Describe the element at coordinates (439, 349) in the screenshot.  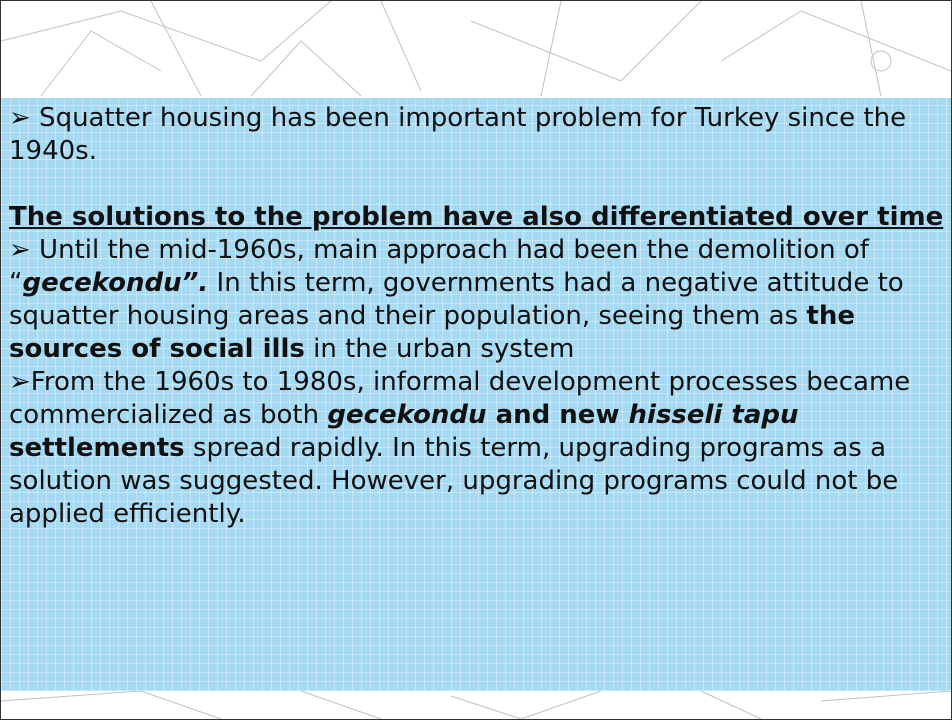
I see `text-run: in the urban system` at that location.